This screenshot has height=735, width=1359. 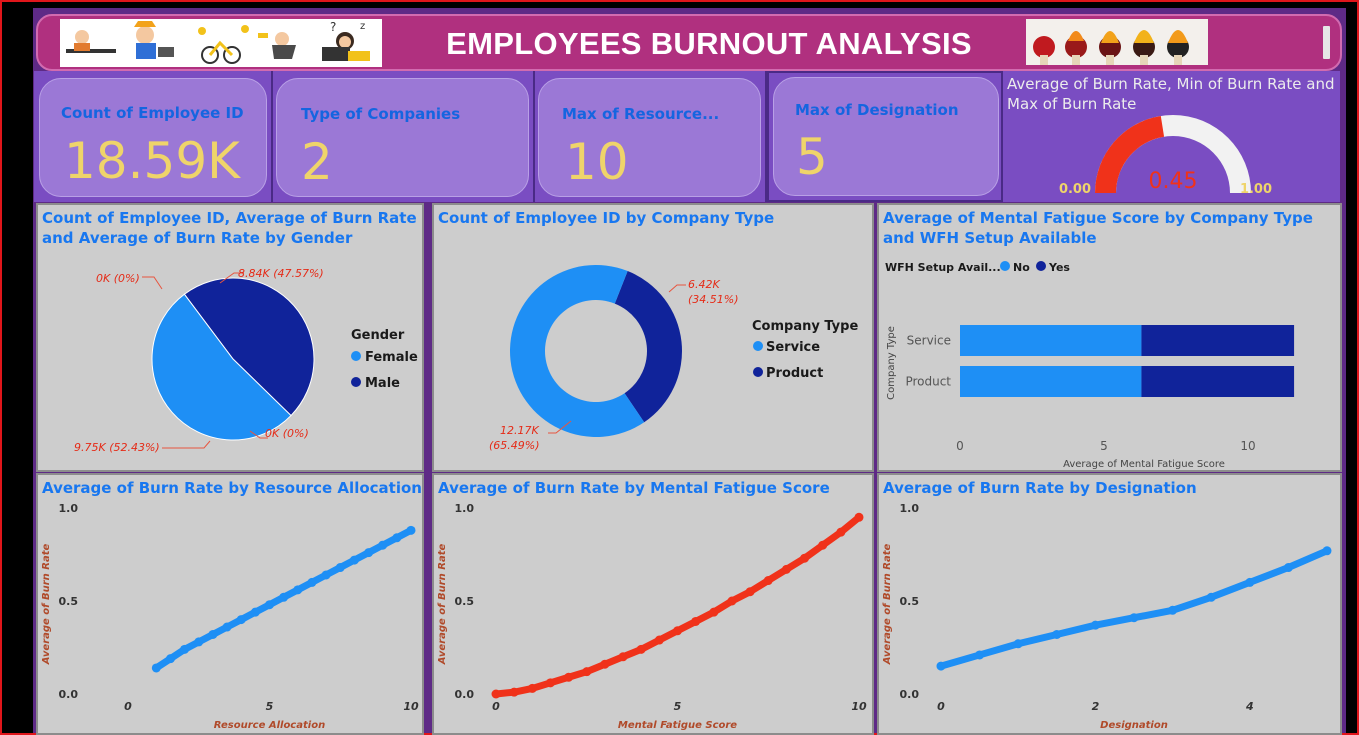 What do you see at coordinates (648, 347) in the screenshot?
I see `donut-slice-product` at bounding box center [648, 347].